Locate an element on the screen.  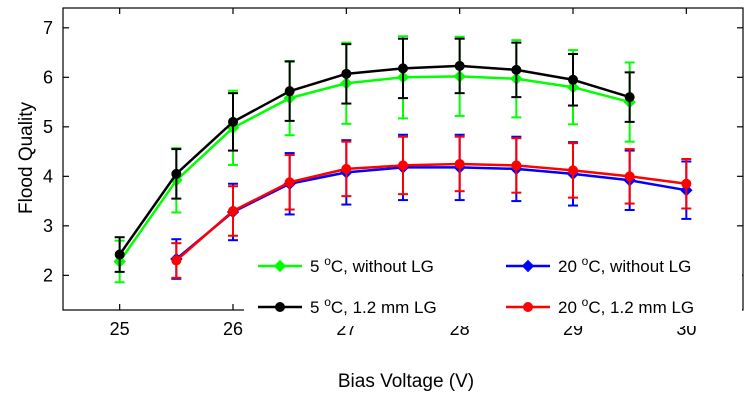
legend-item-3: 20 oC, 1.2 mm LG is located at coordinates (600, 306).